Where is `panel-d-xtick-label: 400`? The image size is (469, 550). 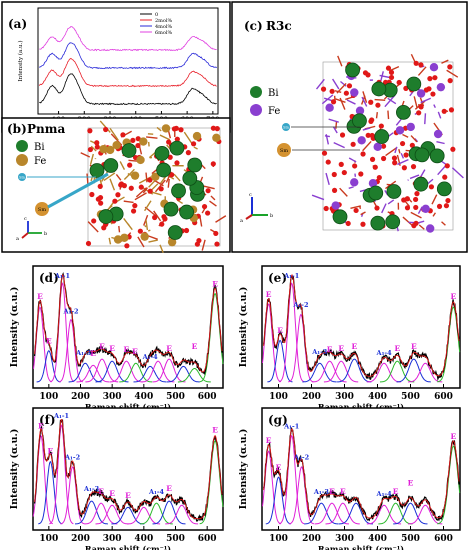
panel-d-xtick-label: 400 is located at coordinates (143, 397).